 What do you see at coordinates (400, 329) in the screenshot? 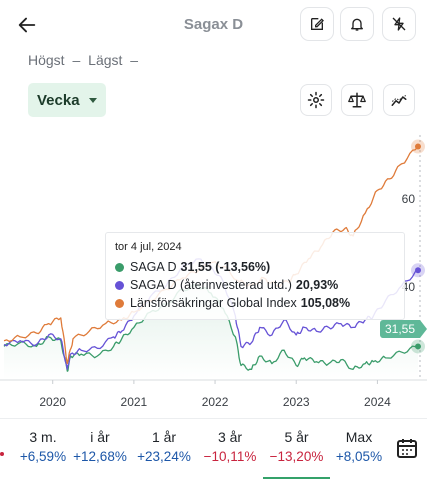
I see `last-price-badge: 31,55` at bounding box center [400, 329].